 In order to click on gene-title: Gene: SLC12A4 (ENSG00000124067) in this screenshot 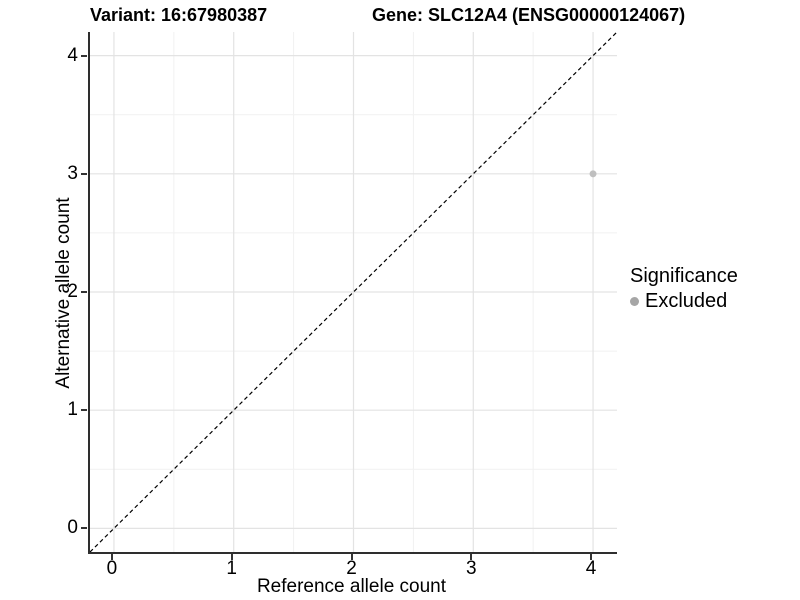, I will do `click(529, 15)`.